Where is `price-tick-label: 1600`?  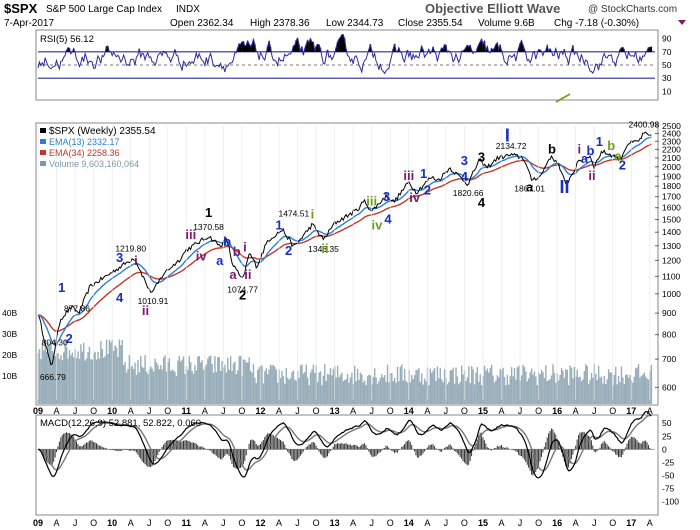 price-tick-label: 1600 is located at coordinates (671, 208).